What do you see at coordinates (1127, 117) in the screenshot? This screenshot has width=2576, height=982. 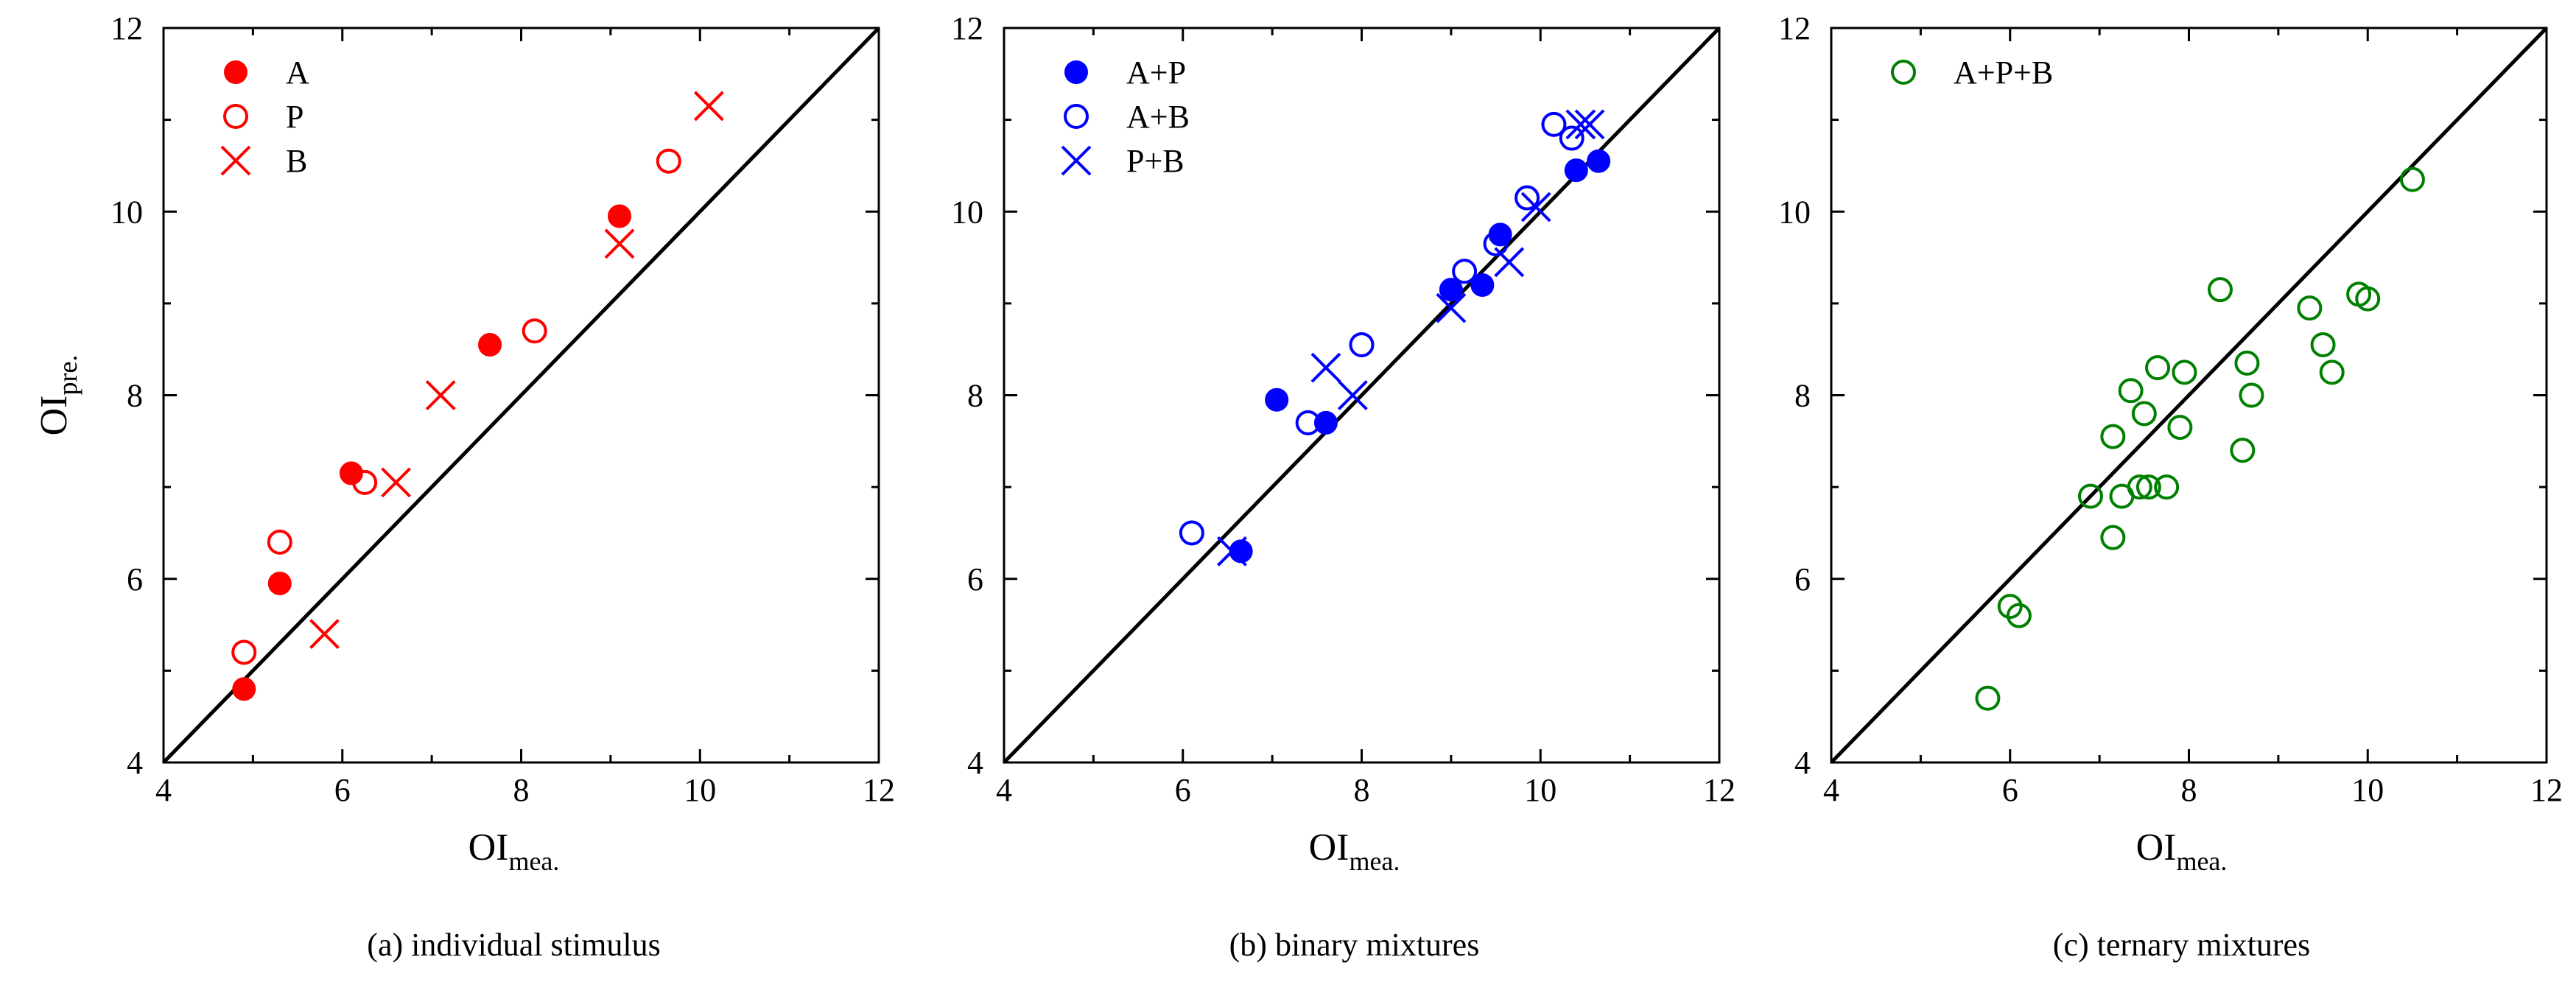 I see `legend-entry: A+B` at bounding box center [1127, 117].